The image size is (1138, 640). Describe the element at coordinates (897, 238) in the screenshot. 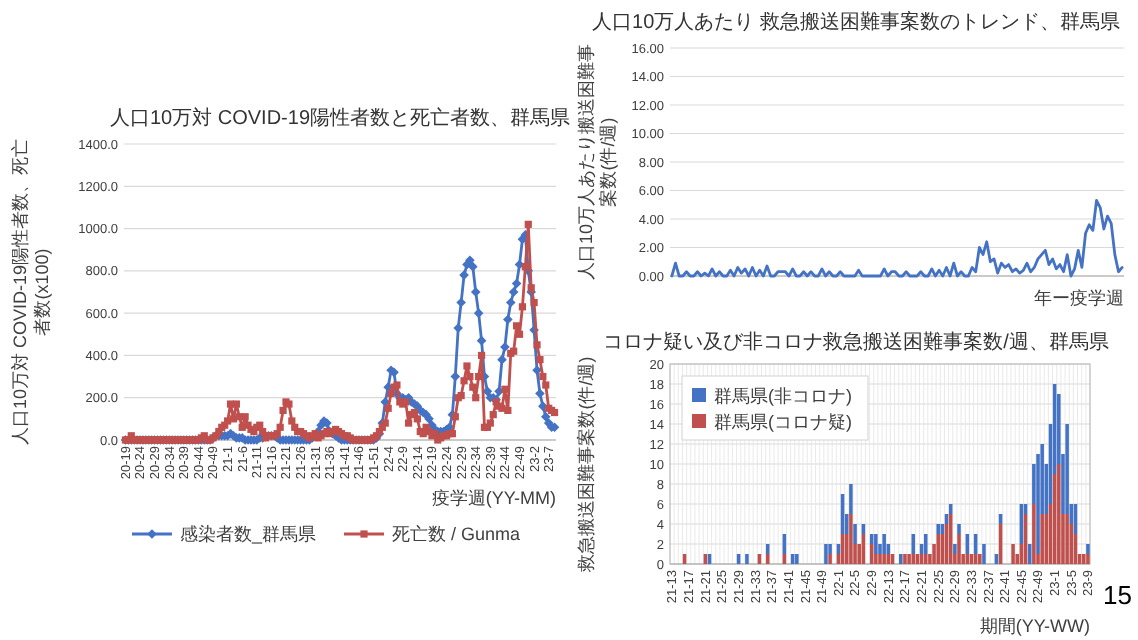

I see `line-series` at that location.